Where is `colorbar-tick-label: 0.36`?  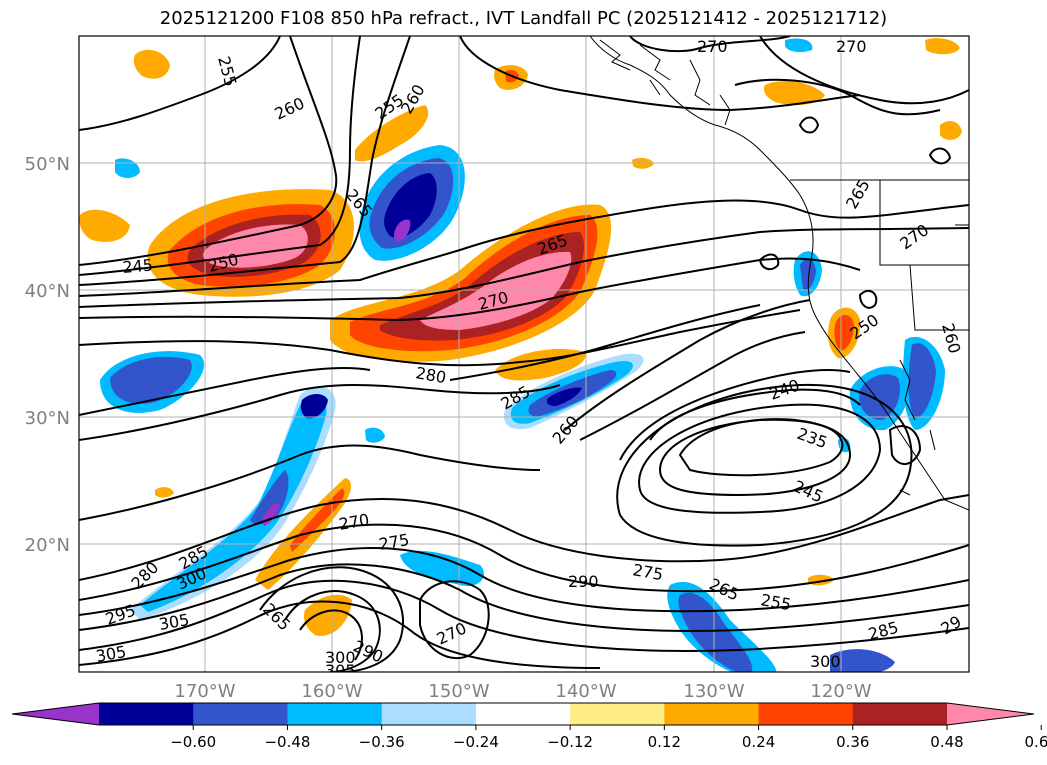
colorbar-tick-label: 0.36 is located at coordinates (852, 742).